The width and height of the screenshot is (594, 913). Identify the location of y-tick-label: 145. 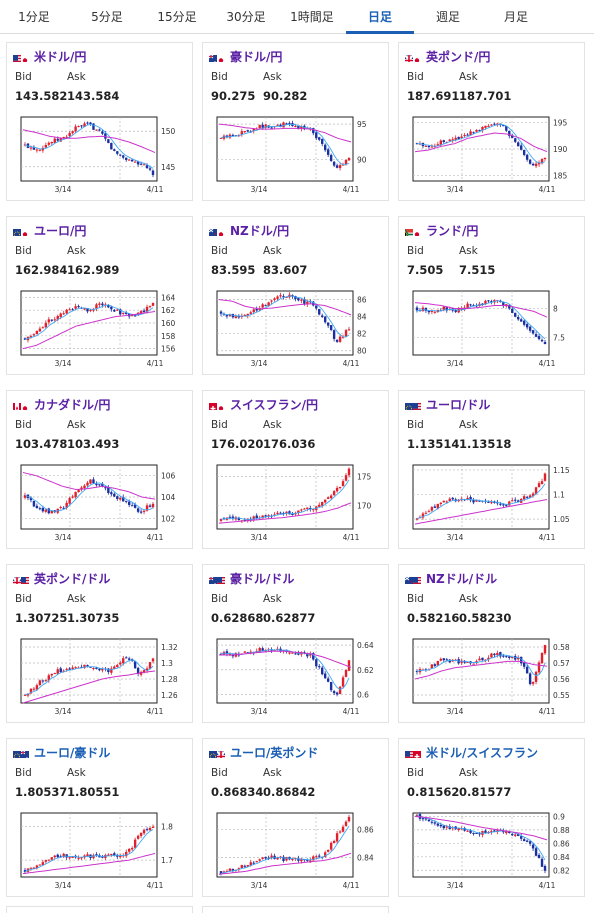
(168, 167).